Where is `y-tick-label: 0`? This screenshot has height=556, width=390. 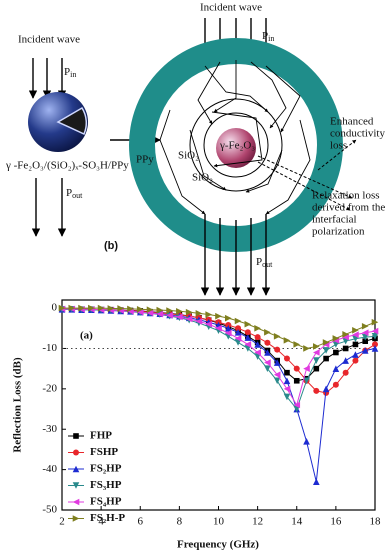
y-tick-label: 0 is located at coordinates (55, 308).